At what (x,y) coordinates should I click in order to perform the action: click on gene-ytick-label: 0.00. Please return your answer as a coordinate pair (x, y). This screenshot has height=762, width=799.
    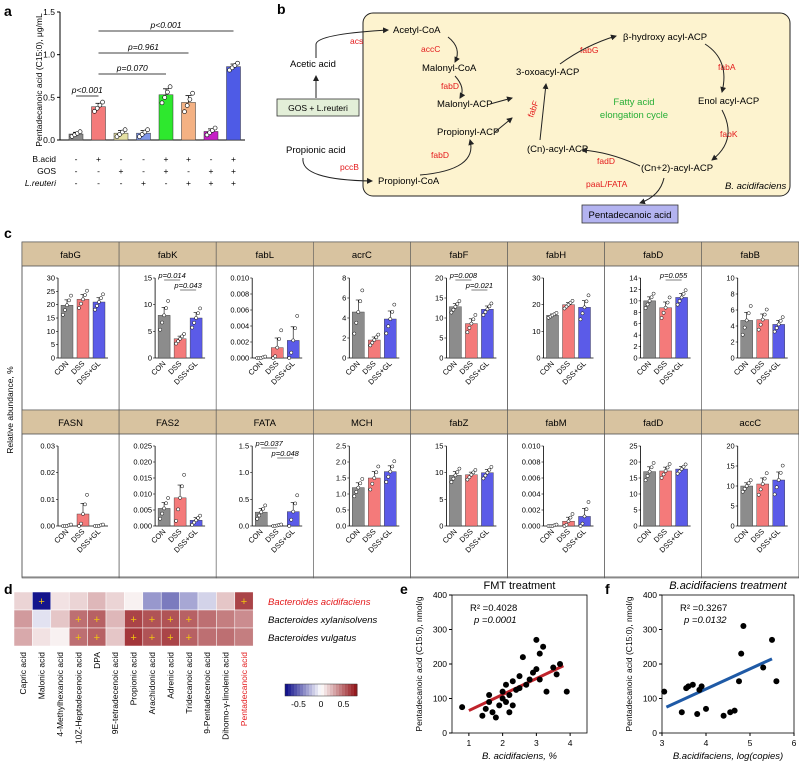
    Looking at the image, I should click on (47, 526).